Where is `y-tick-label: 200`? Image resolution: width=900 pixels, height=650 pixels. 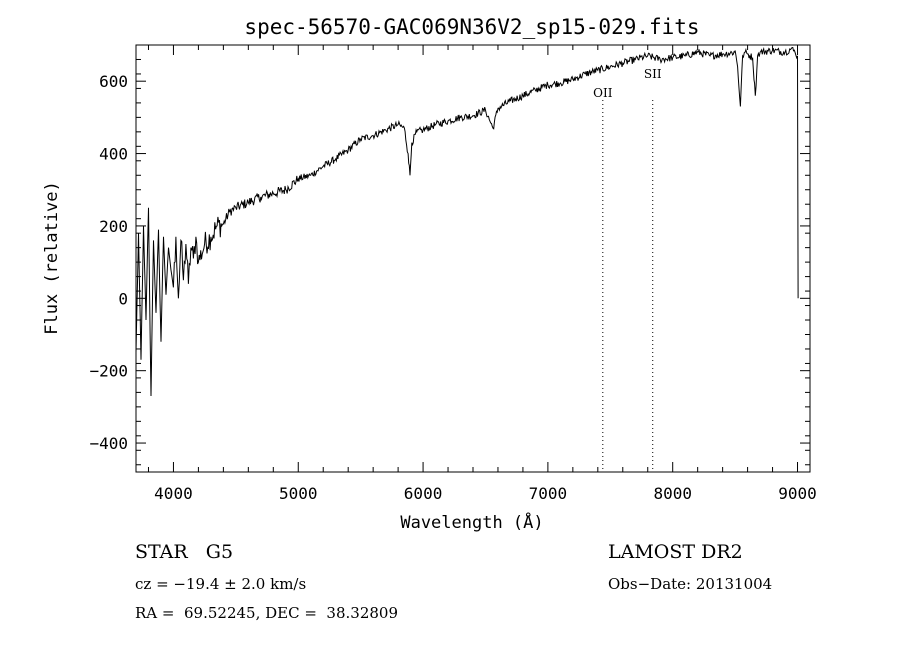
y-tick-label: 200 is located at coordinates (113, 226).